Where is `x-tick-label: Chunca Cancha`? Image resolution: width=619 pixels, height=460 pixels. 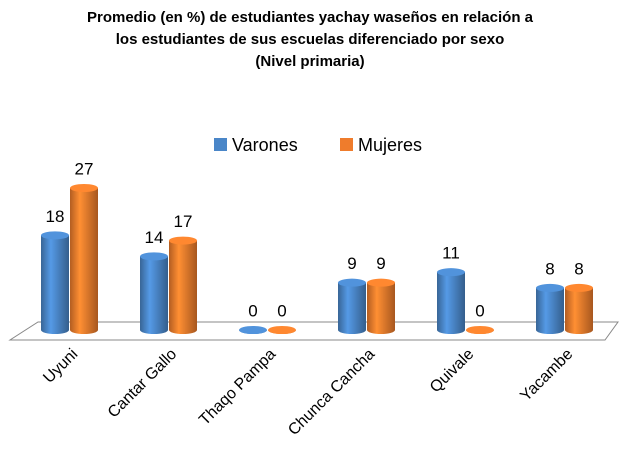 x-tick-label: Chunca Cancha is located at coordinates (331, 392).